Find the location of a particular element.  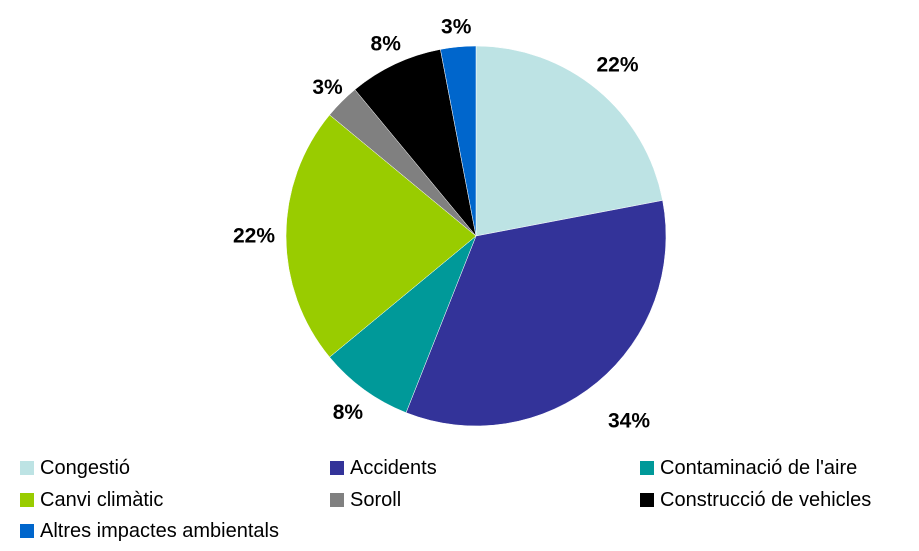

data-label-contaminacio-de-l-aire: 8% is located at coordinates (348, 412).